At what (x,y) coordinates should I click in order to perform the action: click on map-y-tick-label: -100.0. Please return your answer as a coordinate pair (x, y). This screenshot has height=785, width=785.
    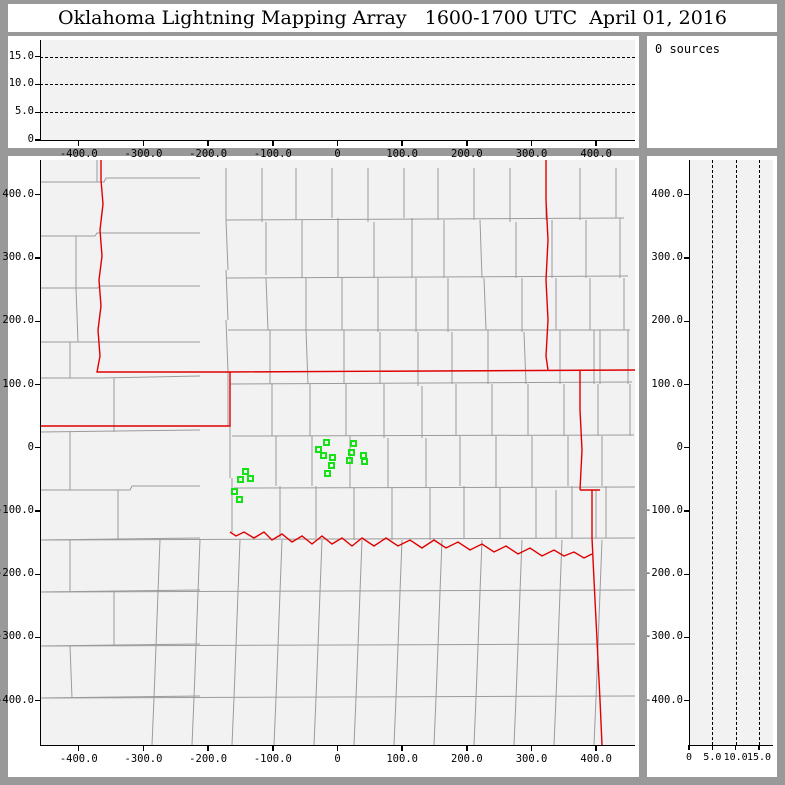
    Looking at the image, I should click on (17, 510).